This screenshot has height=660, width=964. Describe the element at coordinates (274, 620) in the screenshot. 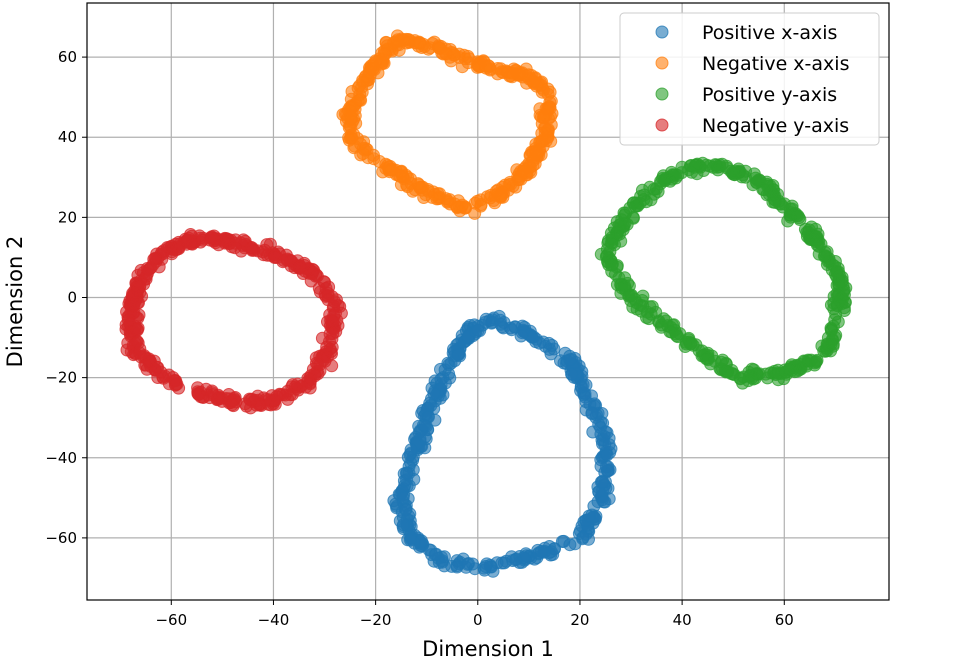

I see `x-tick-label: −40` at that location.